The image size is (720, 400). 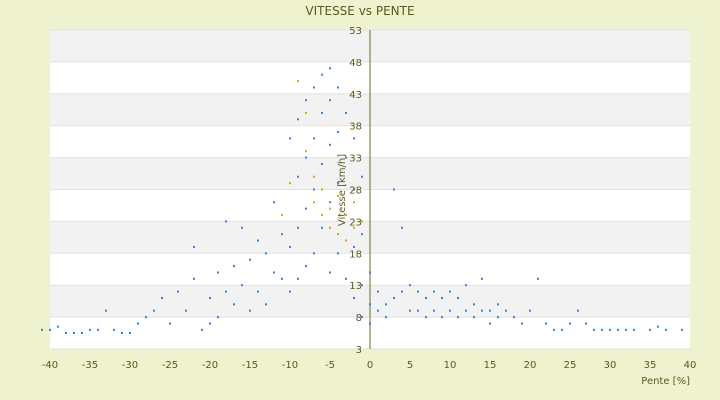 What do you see at coordinates (370, 365) in the screenshot?
I see `x-tick-label: 0` at bounding box center [370, 365].